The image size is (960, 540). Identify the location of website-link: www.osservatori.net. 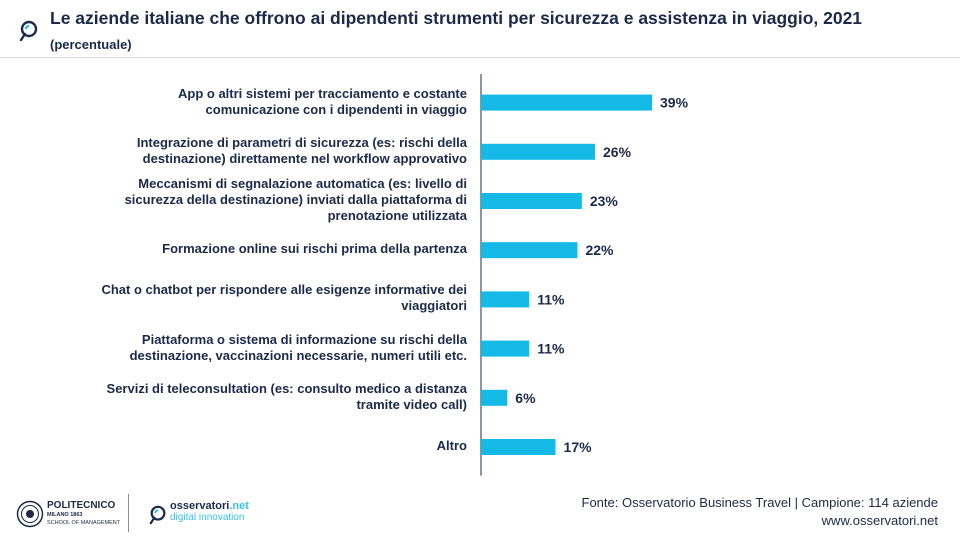
(879, 520).